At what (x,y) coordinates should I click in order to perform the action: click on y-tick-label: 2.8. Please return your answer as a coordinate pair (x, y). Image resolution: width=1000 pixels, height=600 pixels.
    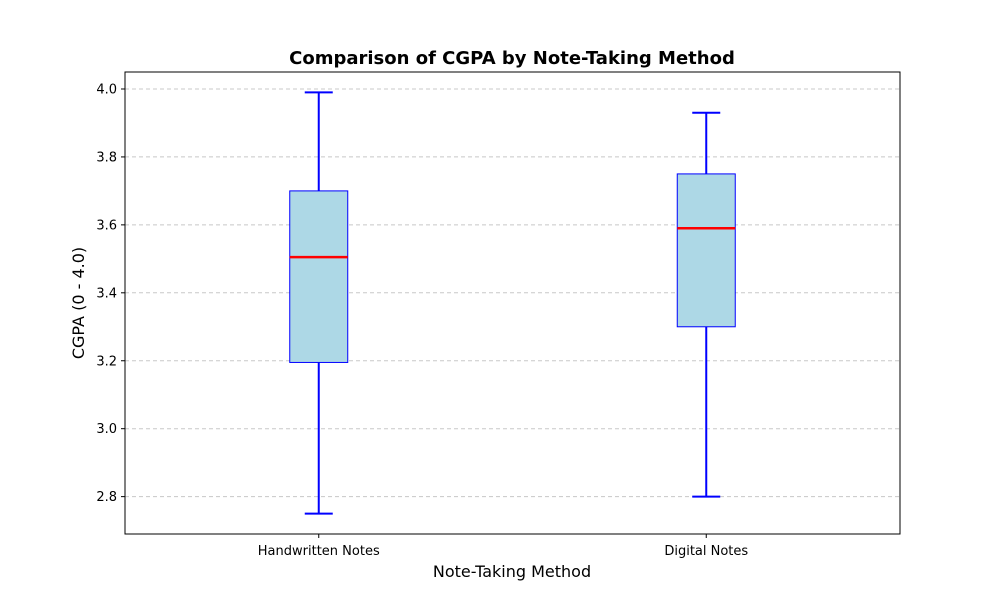
    Looking at the image, I should click on (106, 497).